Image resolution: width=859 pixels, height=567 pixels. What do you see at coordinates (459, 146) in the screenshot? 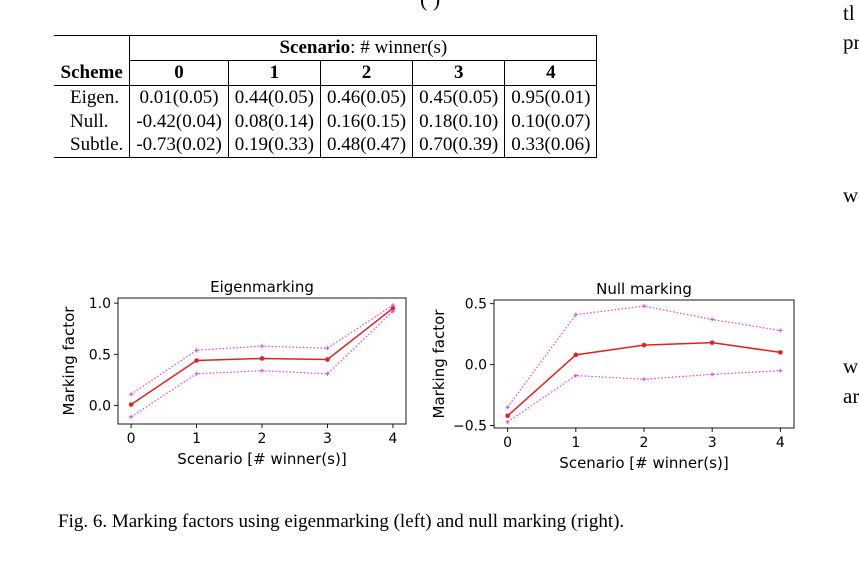
I see `value-cell: 0.70(0.39)` at bounding box center [459, 146].